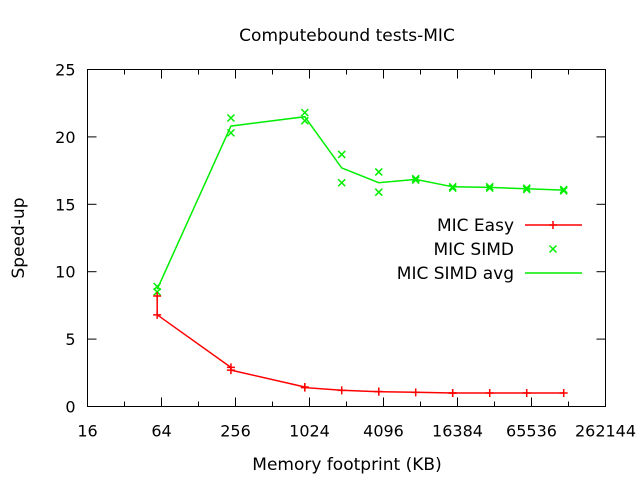 This screenshot has width=640, height=480. Describe the element at coordinates (605, 431) in the screenshot. I see `x-tick-label: 262144` at that location.